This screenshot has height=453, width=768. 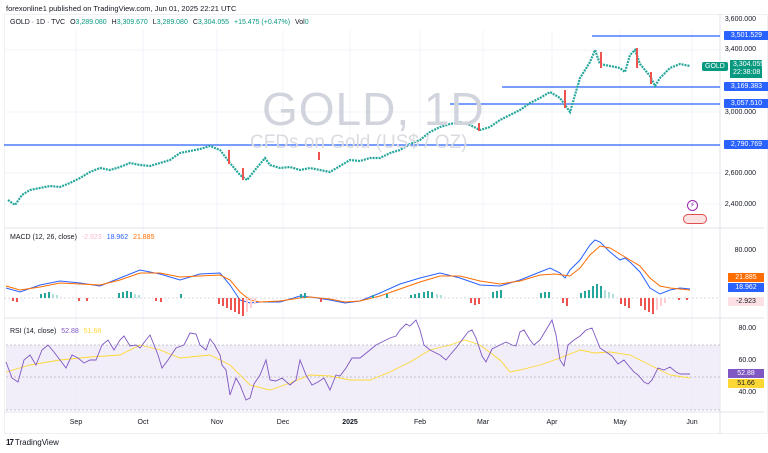 I want to click on price-axis-label: 3,400.000, so click(x=740, y=49).